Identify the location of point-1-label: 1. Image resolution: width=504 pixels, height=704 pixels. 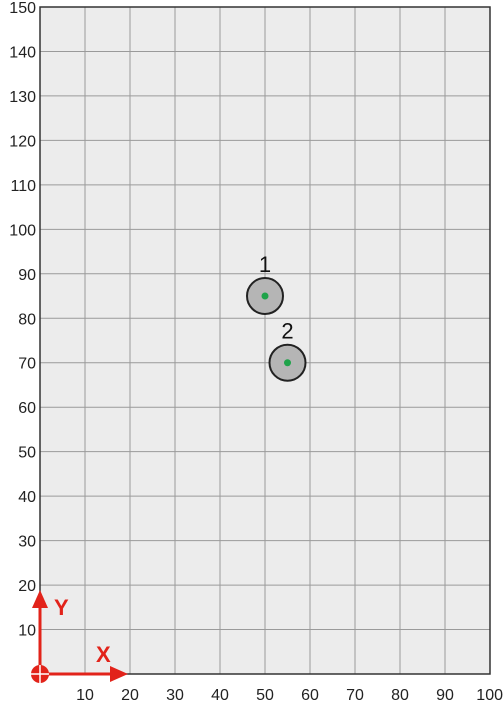
(265, 264).